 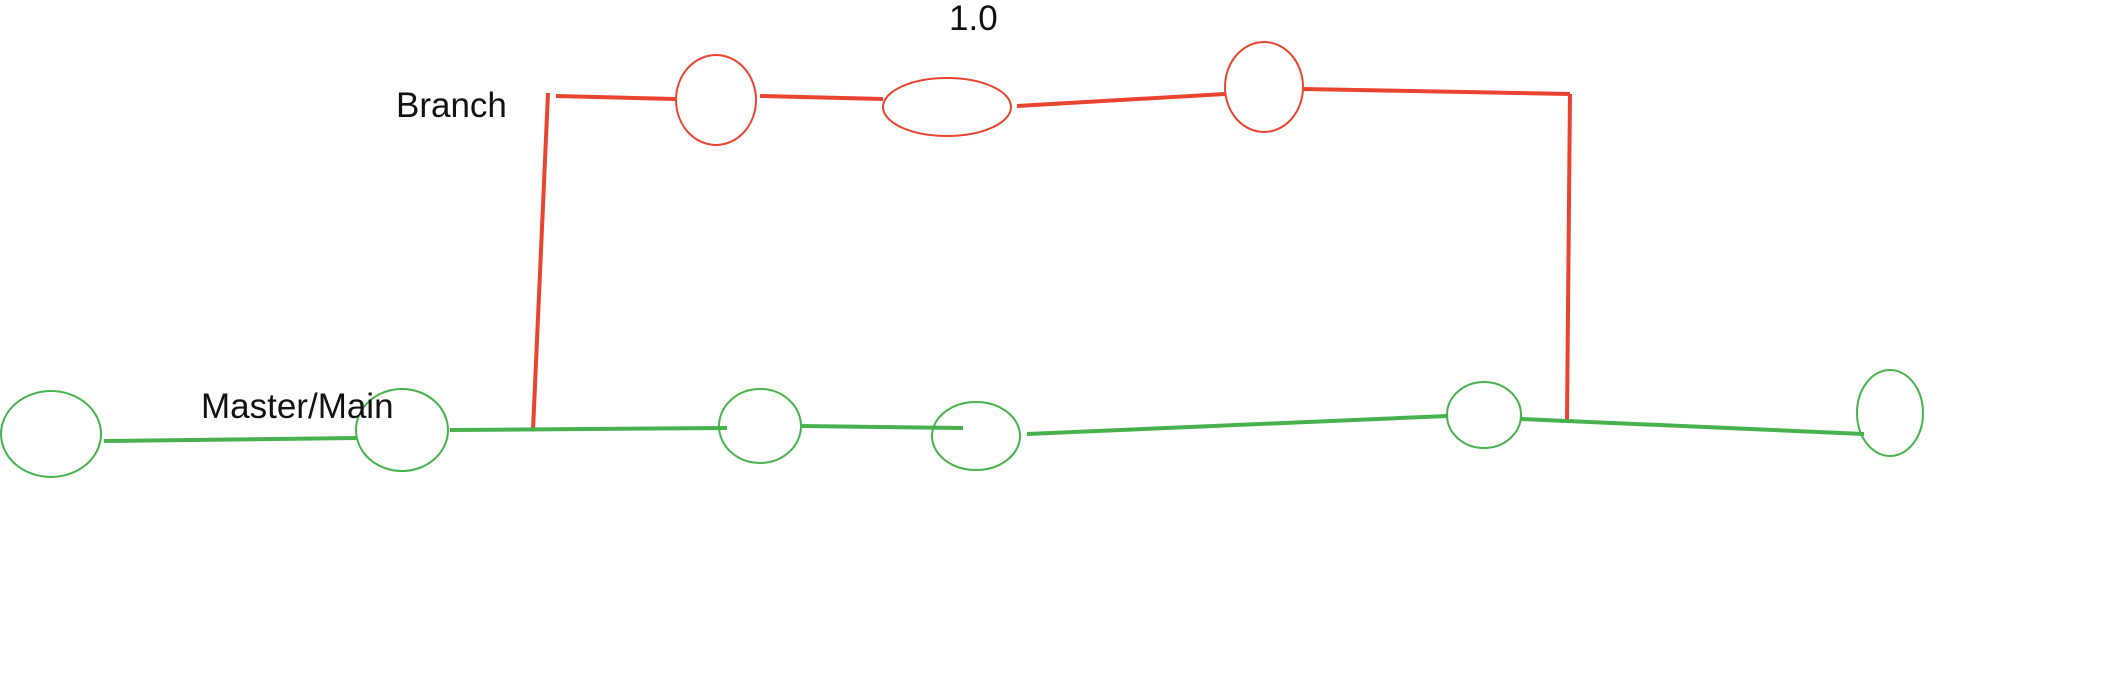 I want to click on branch-line-off, so click(x=540, y=261).